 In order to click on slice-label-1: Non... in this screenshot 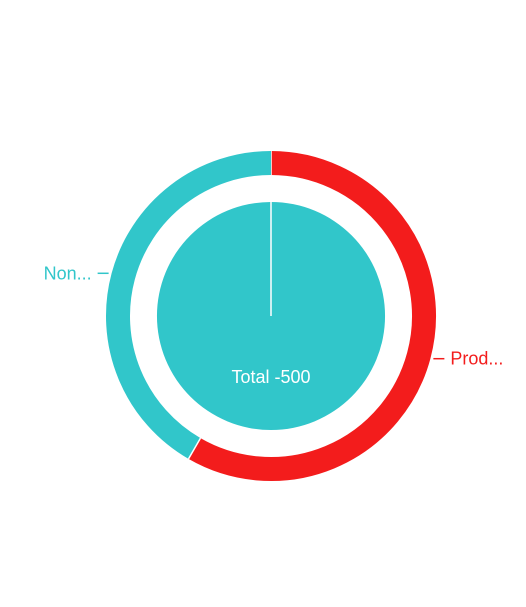, I will do `click(68, 273)`.